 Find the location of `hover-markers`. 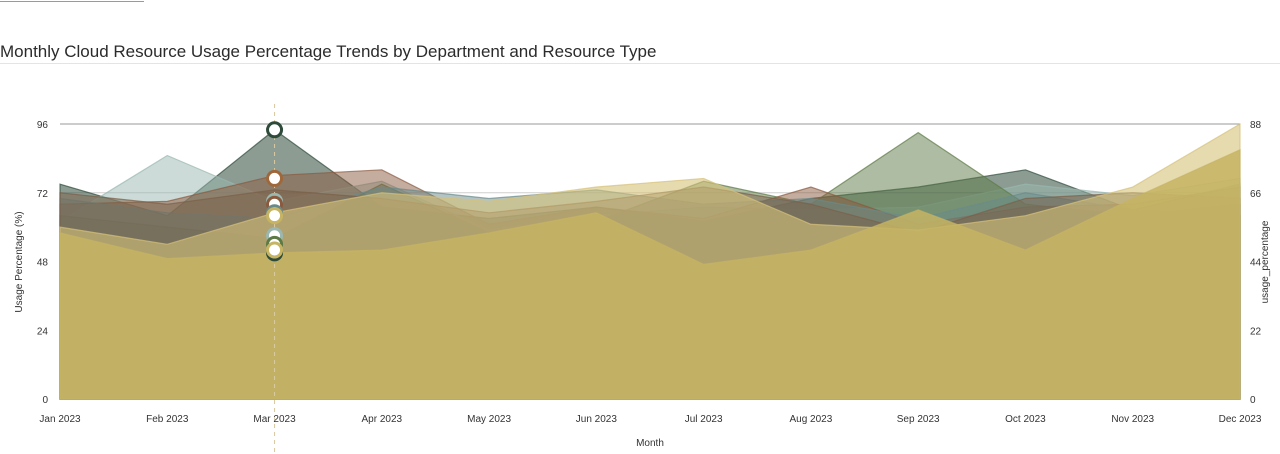

hover-markers is located at coordinates (275, 191).